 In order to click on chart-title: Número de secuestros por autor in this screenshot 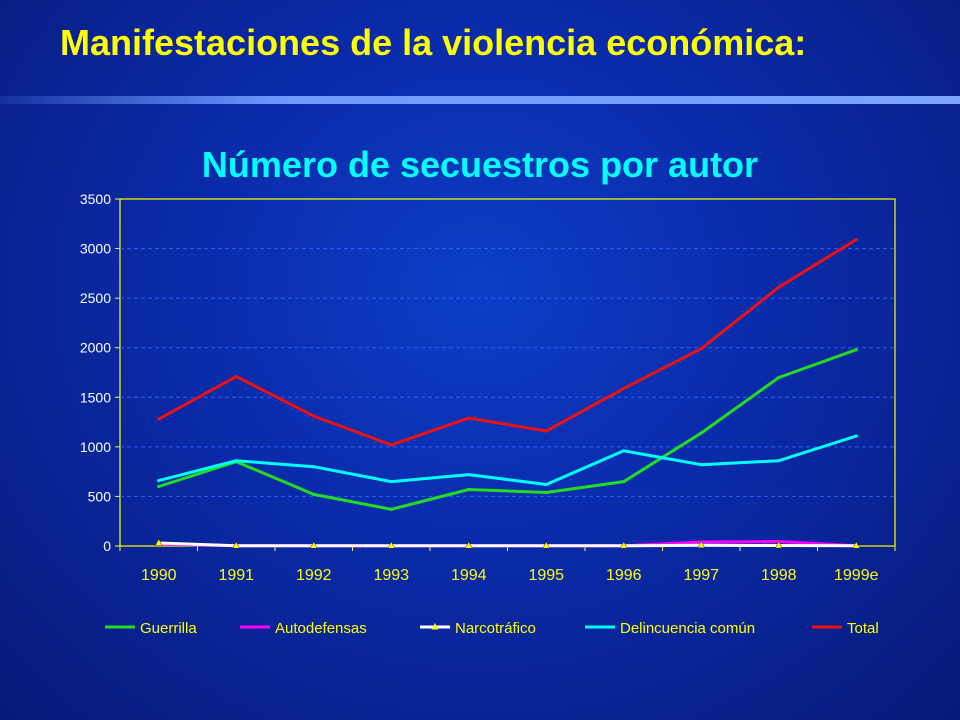, I will do `click(480, 164)`.